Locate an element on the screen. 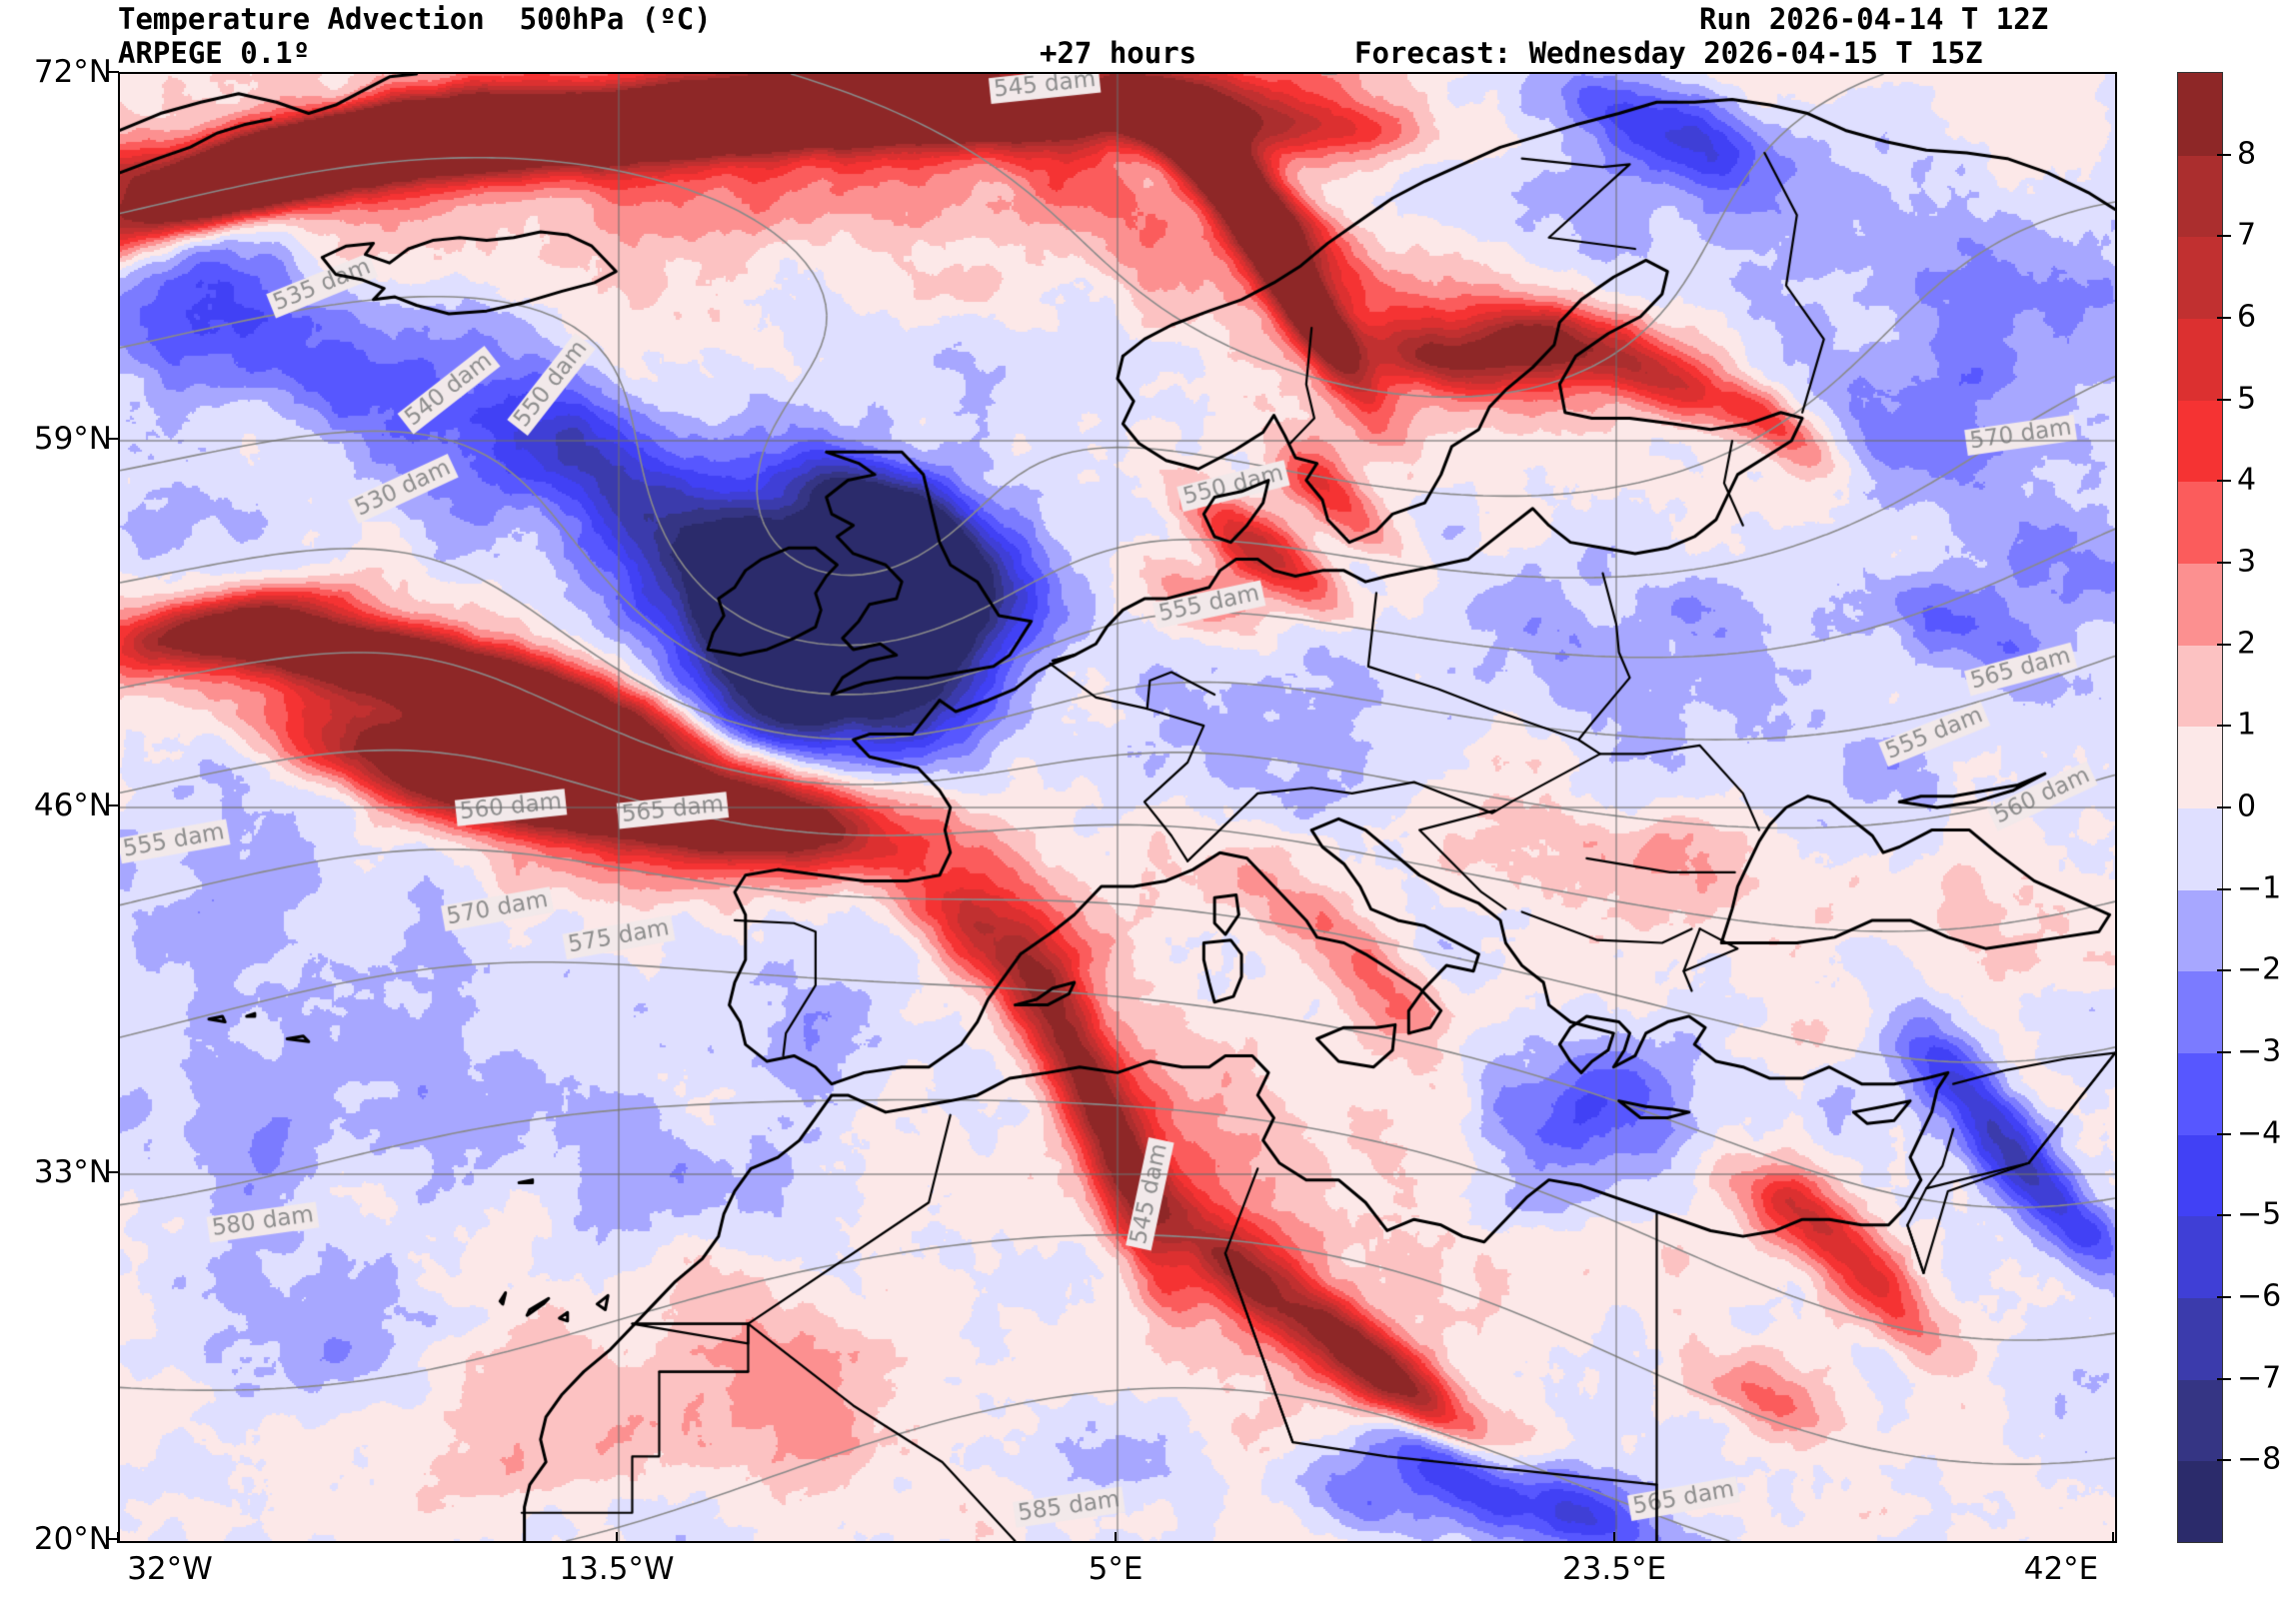 The image size is (2296, 1603). colorbar-tick-label: −1 is located at coordinates (2260, 888).